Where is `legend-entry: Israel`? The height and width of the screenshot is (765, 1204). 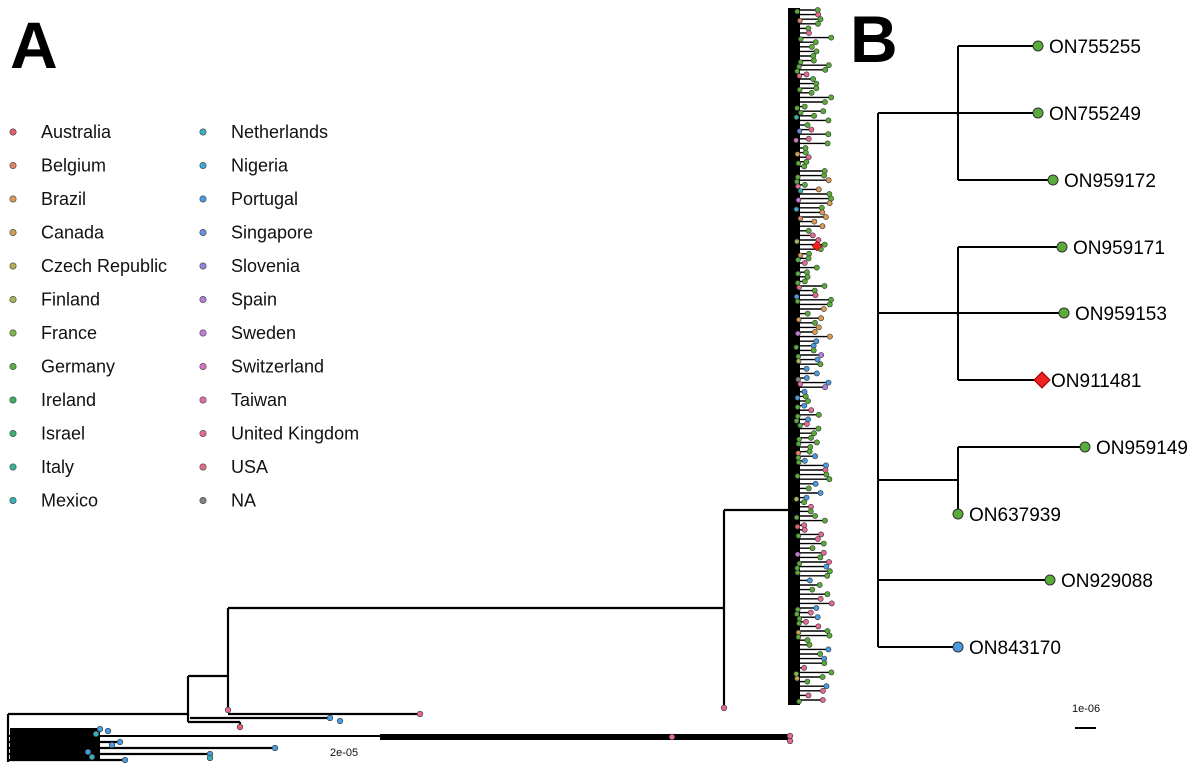
legend-entry: Israel is located at coordinates (47, 434).